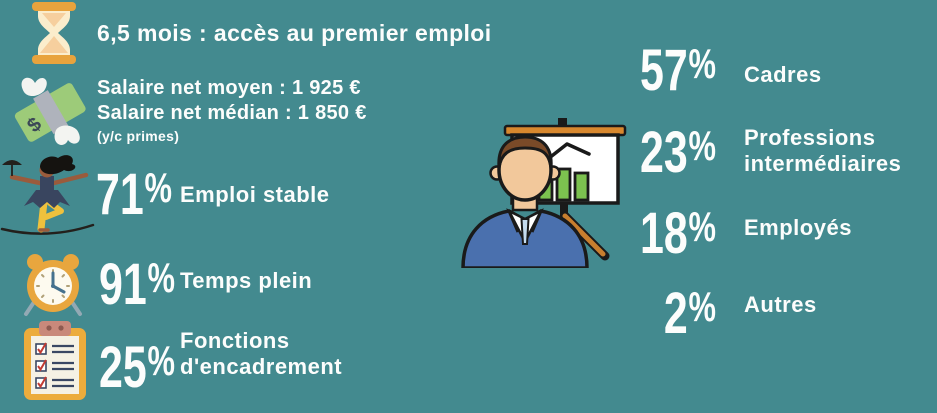 The height and width of the screenshot is (413, 937). Describe the element at coordinates (55, 361) in the screenshot. I see `checklist-clipboard-icon` at that location.